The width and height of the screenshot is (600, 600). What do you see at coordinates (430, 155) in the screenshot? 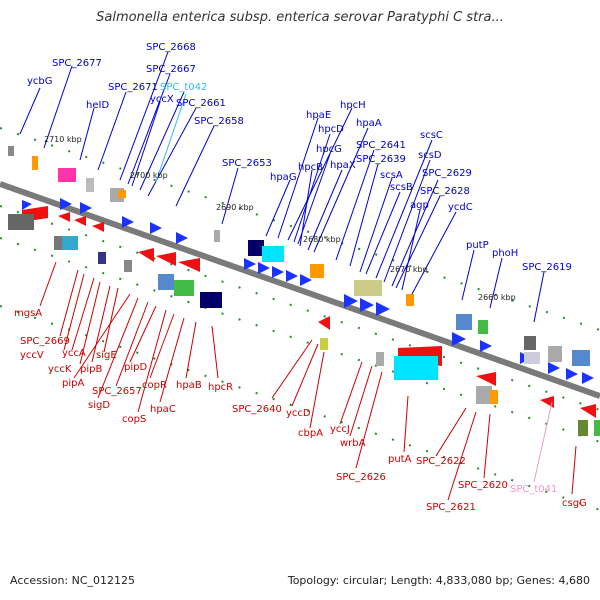
I see `gene-label: scsD` at bounding box center [430, 155].